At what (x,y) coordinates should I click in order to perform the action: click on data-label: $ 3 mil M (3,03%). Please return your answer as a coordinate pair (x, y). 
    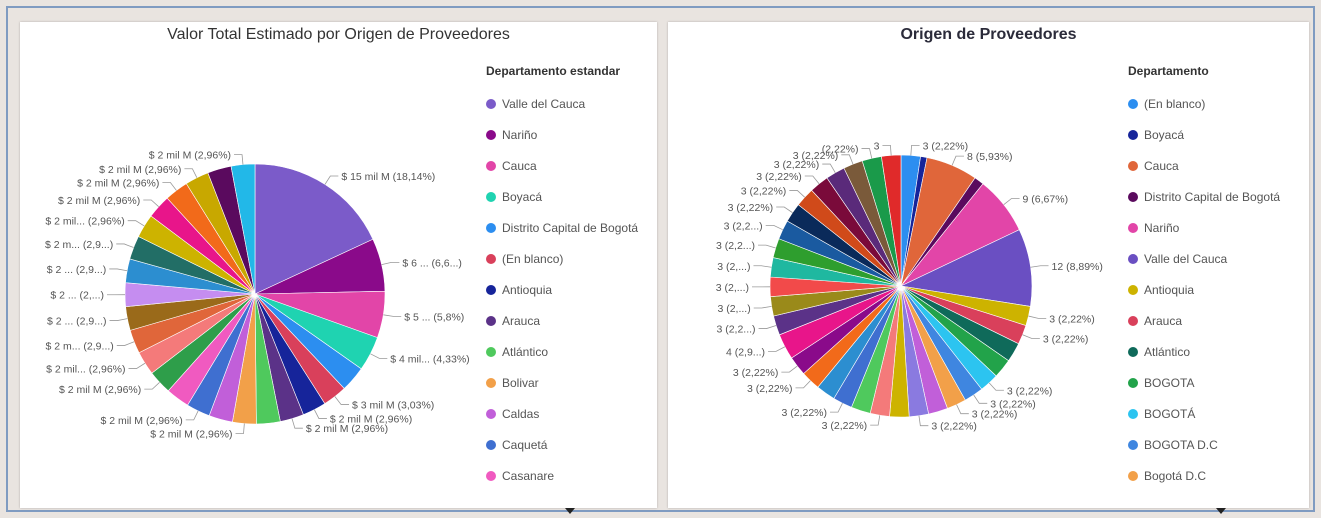
    Looking at the image, I should click on (393, 405).